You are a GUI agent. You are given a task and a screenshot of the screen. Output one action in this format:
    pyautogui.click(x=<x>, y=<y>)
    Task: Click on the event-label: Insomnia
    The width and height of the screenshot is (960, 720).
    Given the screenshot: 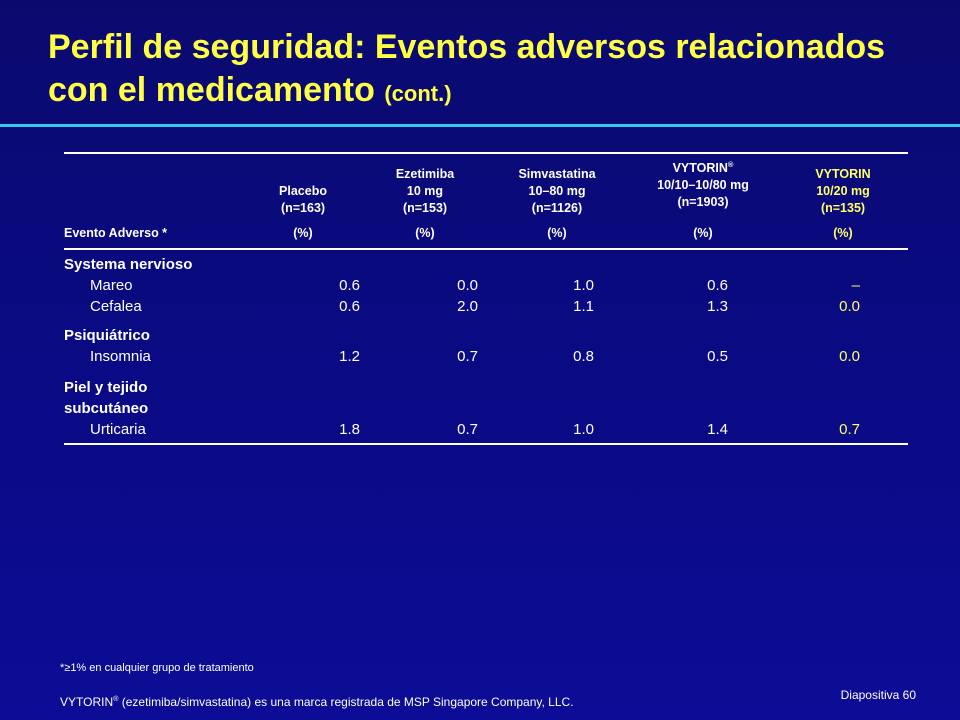 What is the action you would take?
    pyautogui.click(x=120, y=356)
    